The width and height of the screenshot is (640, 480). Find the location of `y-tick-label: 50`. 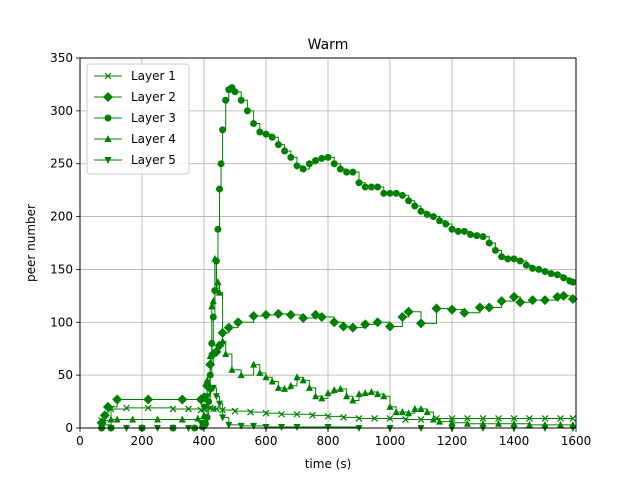

y-tick-label: 50 is located at coordinates (65, 375).